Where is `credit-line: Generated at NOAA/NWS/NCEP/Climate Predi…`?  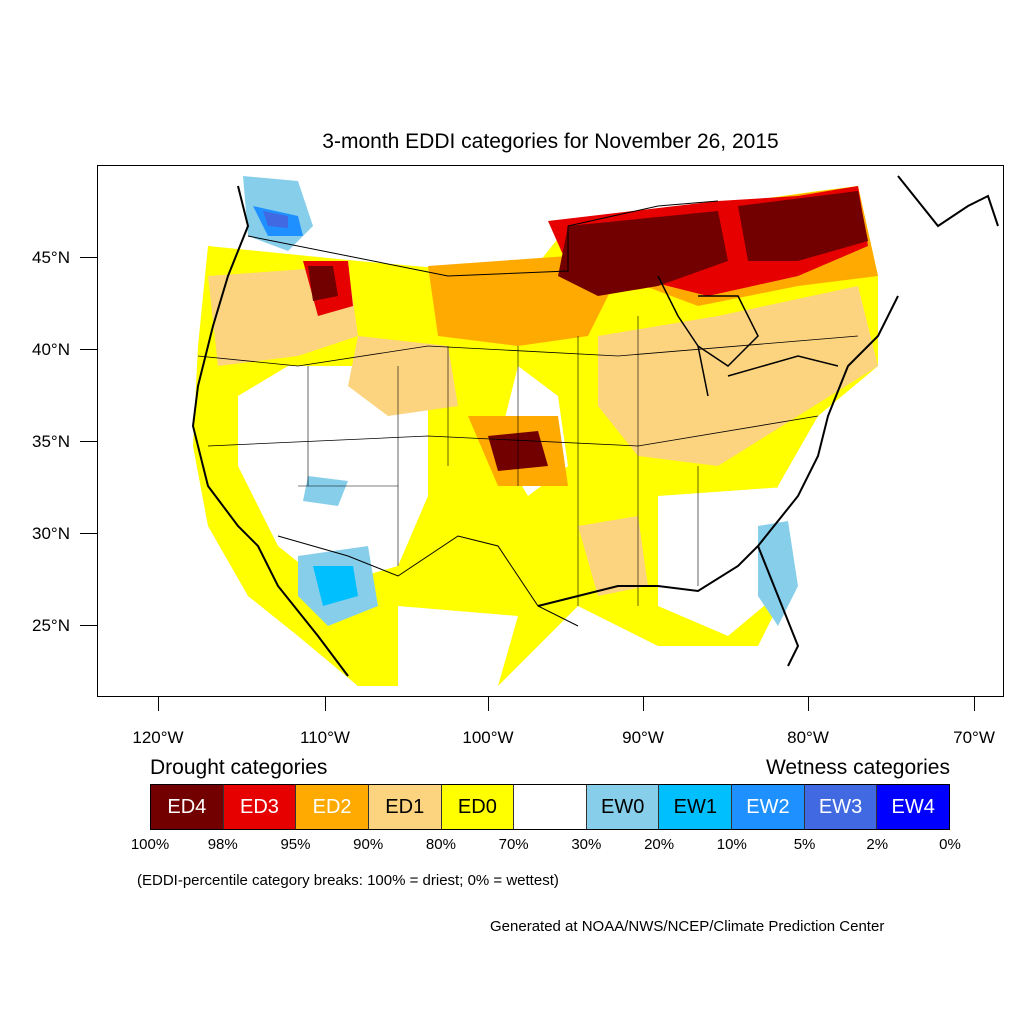
credit-line: Generated at NOAA/NWS/NCEP/Climate Predi… is located at coordinates (687, 926).